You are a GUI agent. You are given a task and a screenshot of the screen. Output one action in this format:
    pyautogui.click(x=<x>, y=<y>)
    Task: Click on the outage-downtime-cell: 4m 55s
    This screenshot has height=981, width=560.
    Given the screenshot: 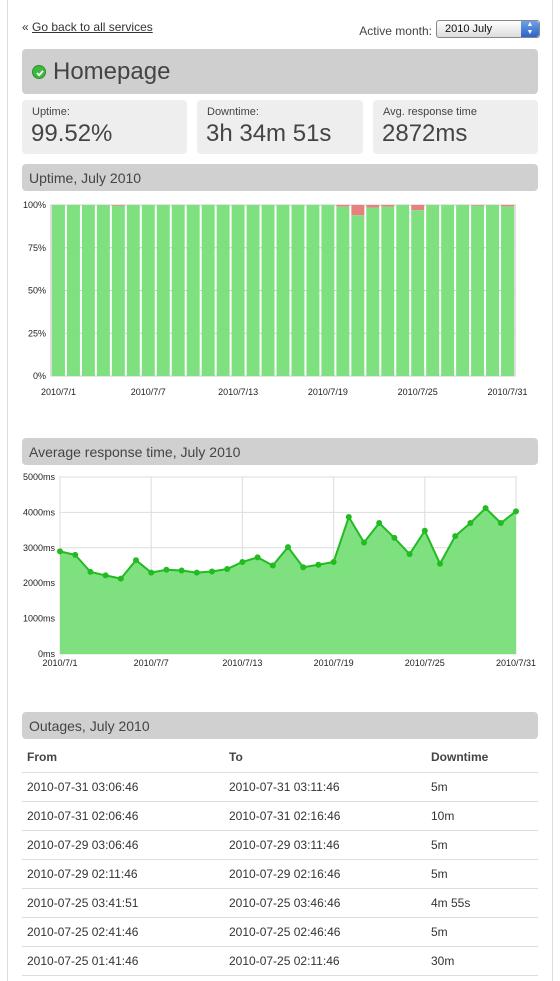 What is the action you would take?
    pyautogui.click(x=482, y=903)
    